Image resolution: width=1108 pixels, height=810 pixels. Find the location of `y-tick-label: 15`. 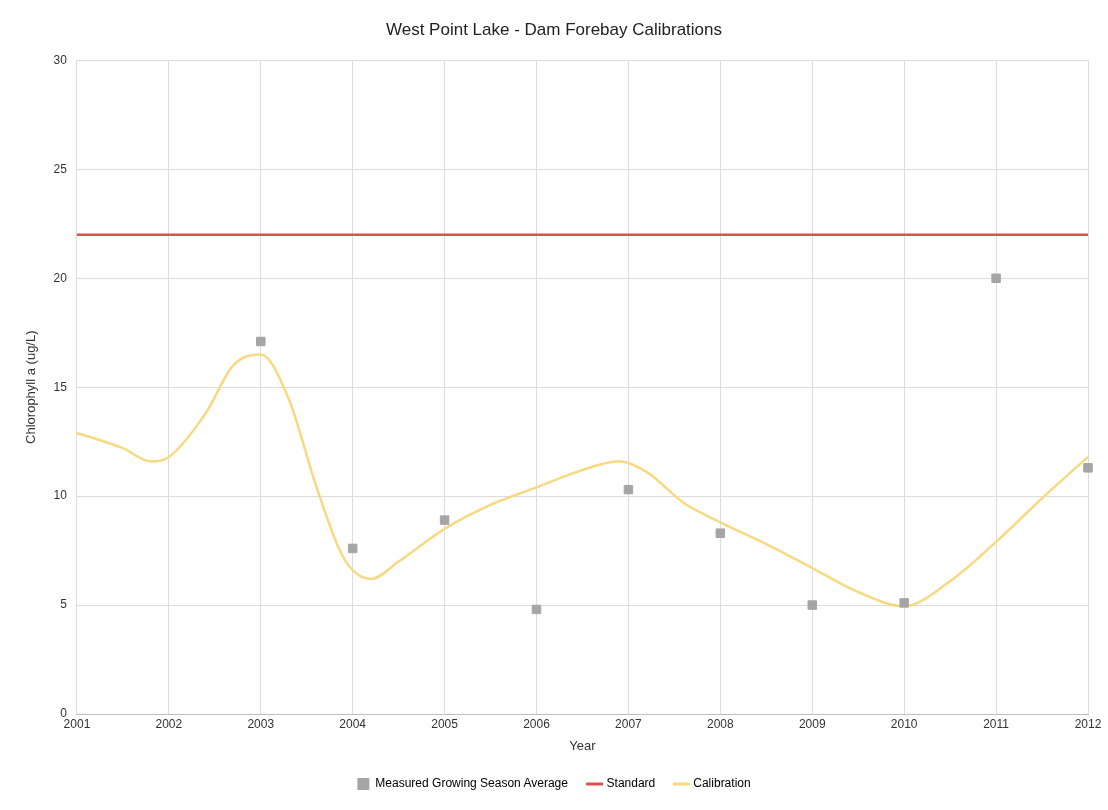

y-tick-label: 15 is located at coordinates (60, 386).